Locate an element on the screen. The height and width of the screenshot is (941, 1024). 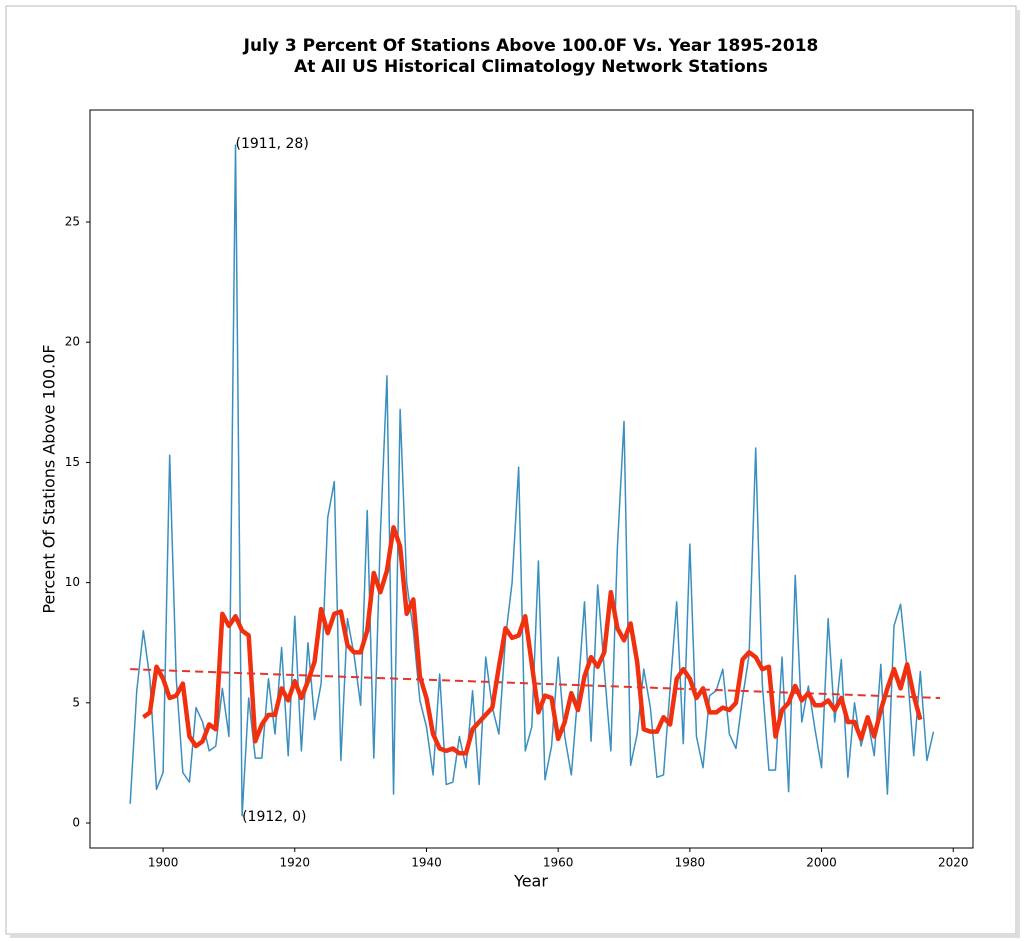
y-tick-label: 10 is located at coordinates (72, 582).